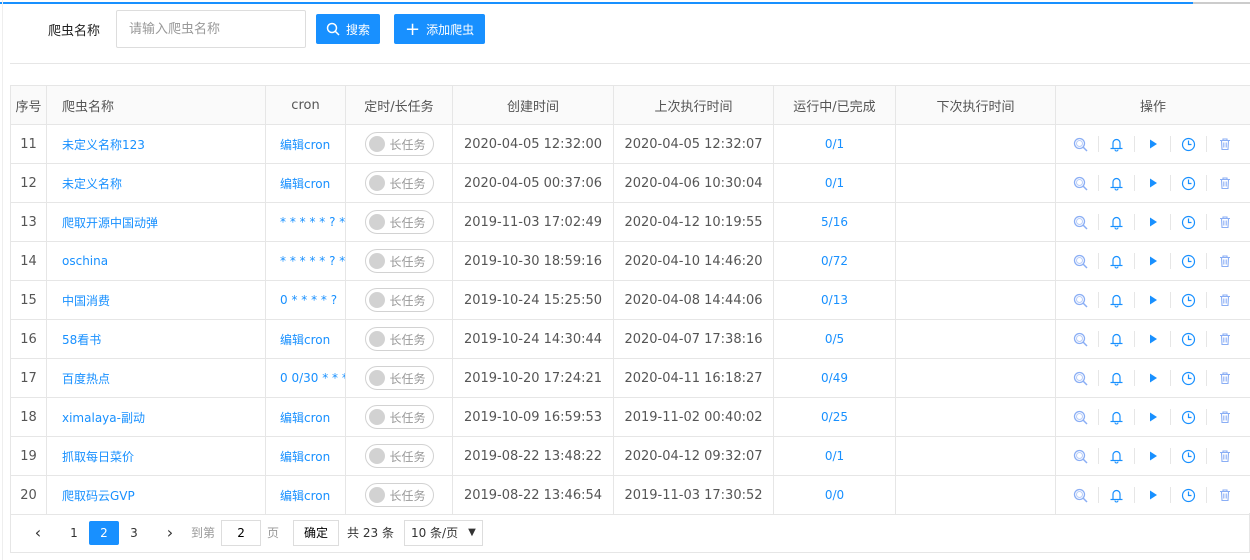 Image resolution: width=1250 pixels, height=560 pixels. Describe the element at coordinates (834, 260) in the screenshot. I see `run-status-link: 0/72` at that location.